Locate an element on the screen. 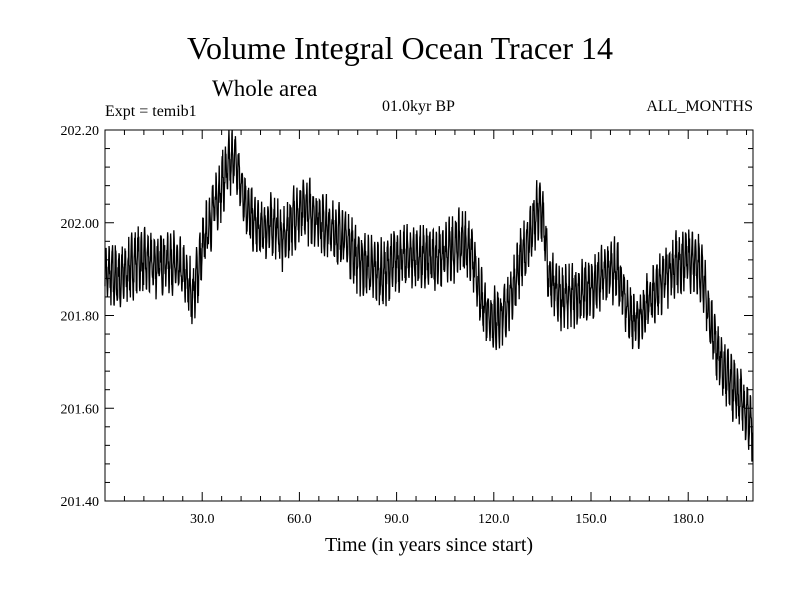 This screenshot has width=800, height=600. x-tick-label: 60.0 is located at coordinates (299, 519).